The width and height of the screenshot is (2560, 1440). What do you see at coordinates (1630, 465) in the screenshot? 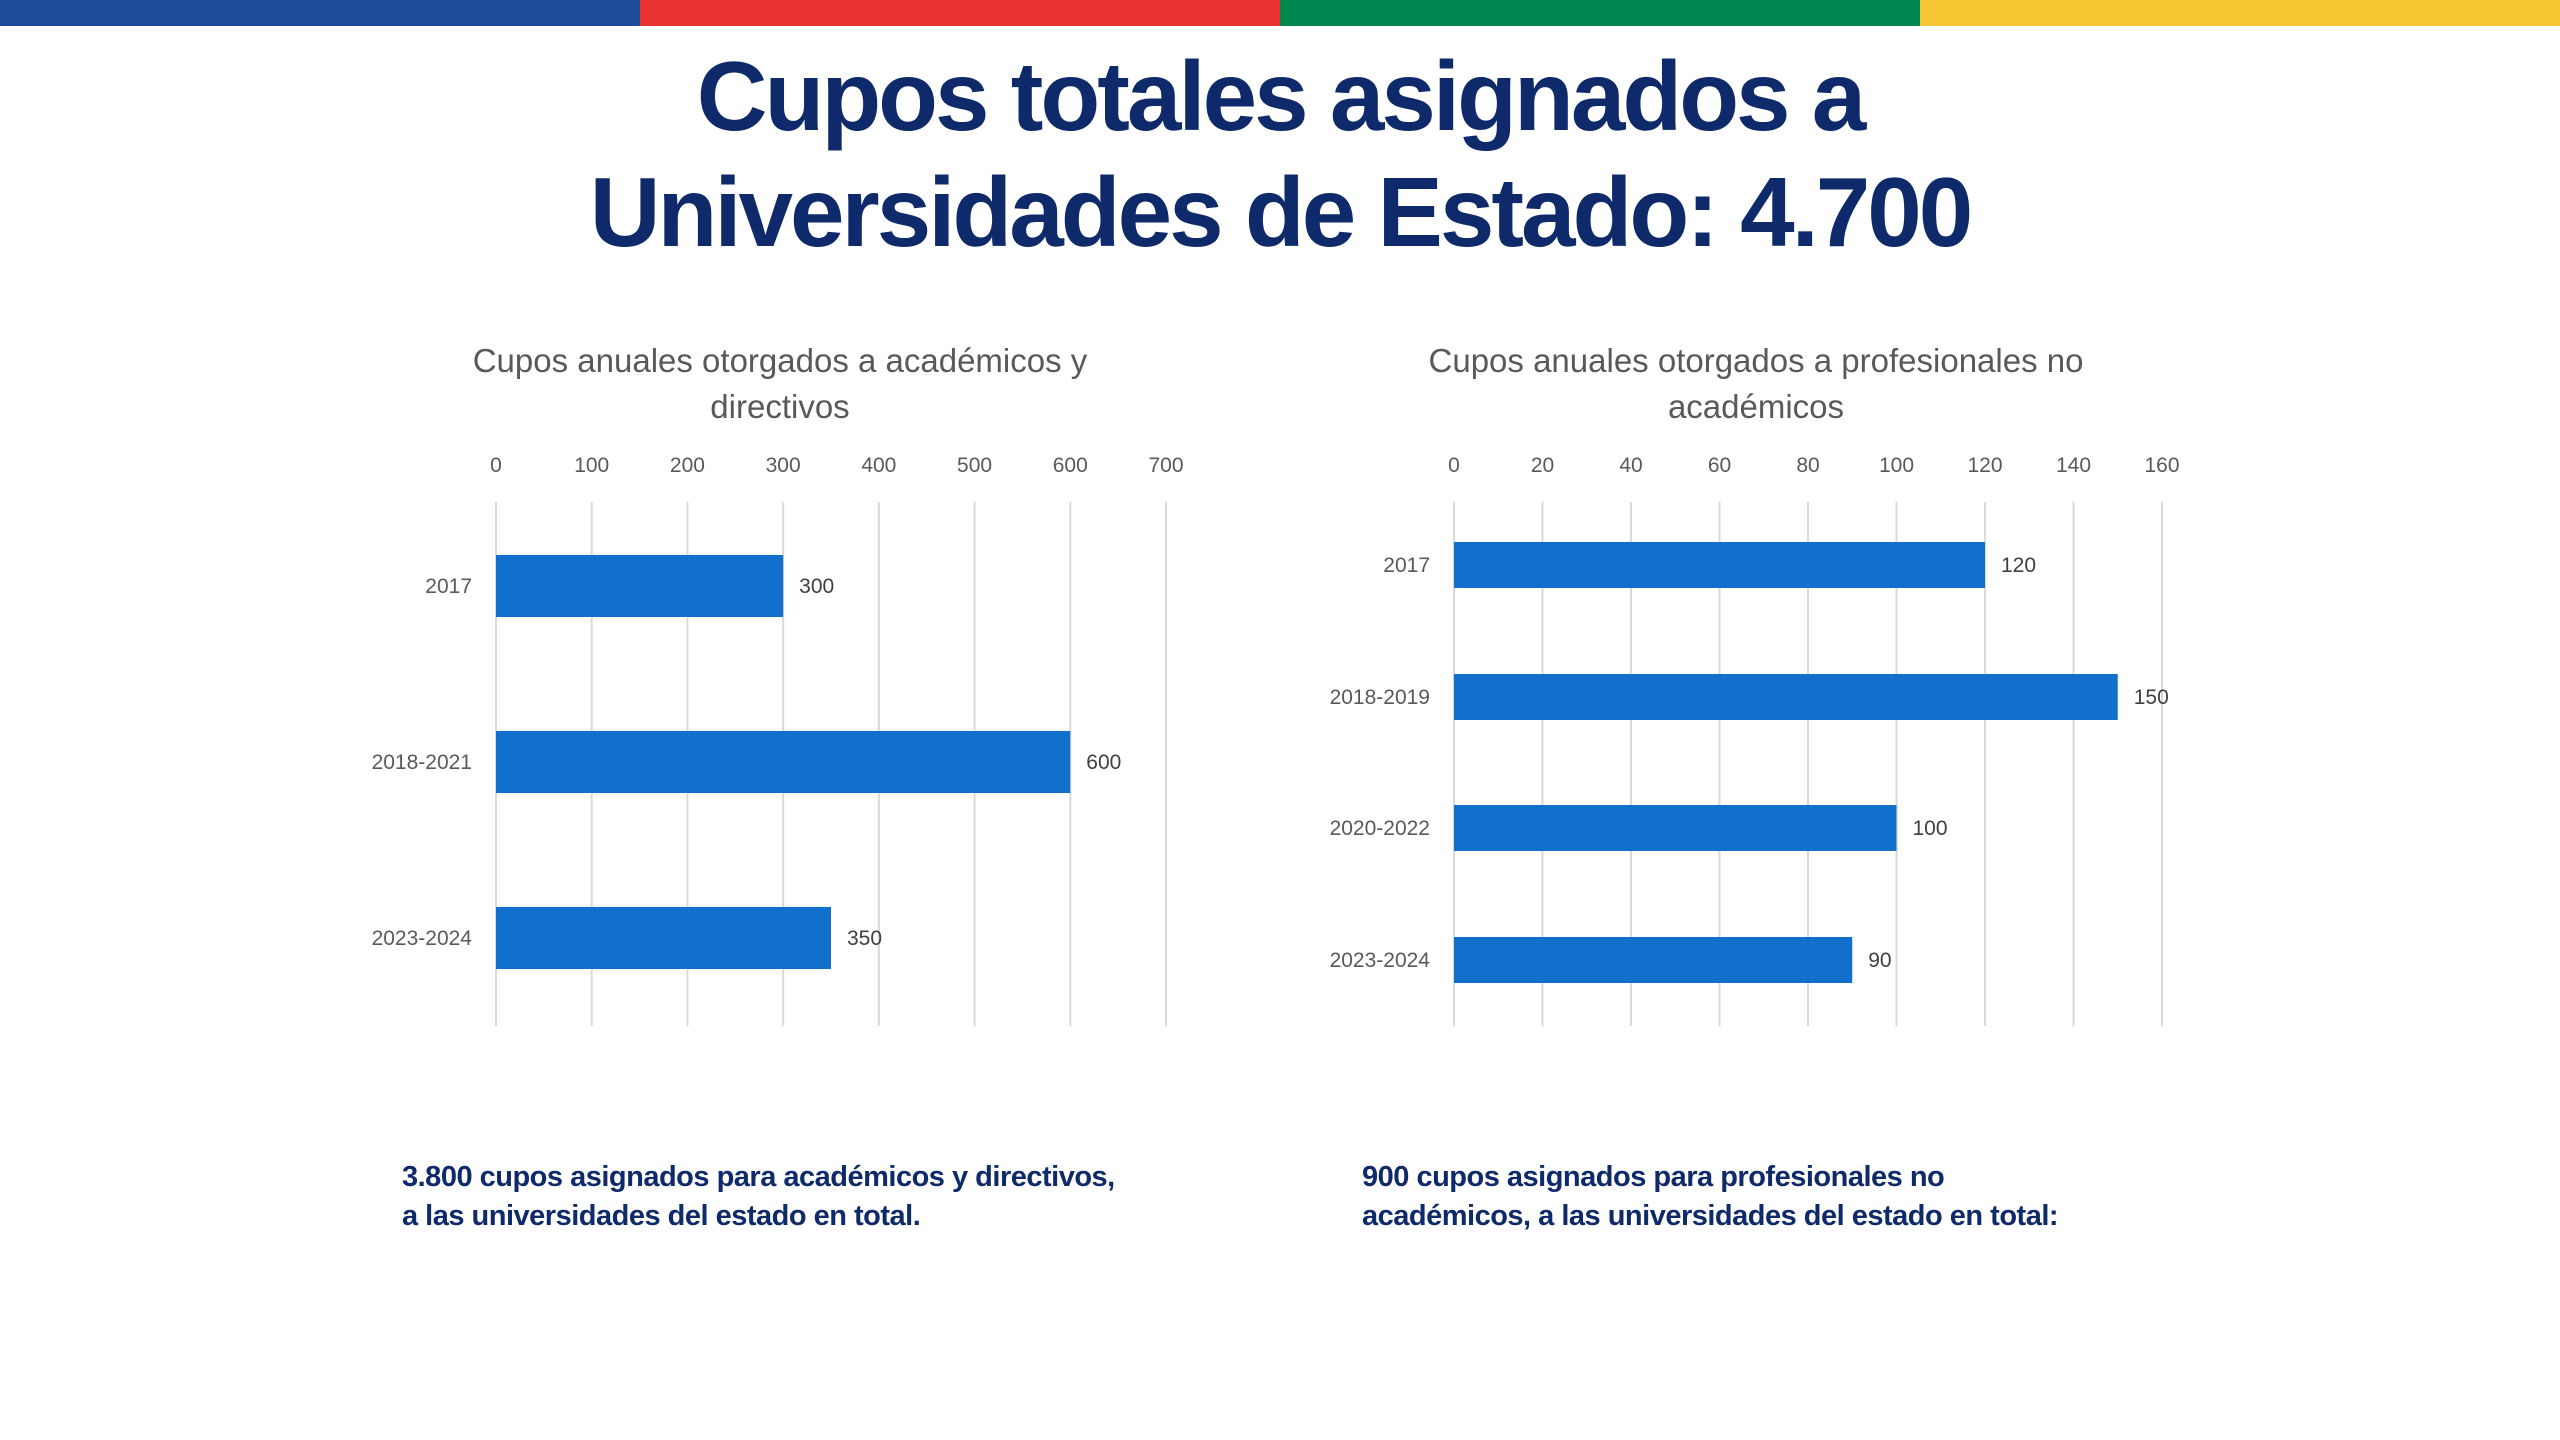
I see `tick-label: 40` at bounding box center [1630, 465].